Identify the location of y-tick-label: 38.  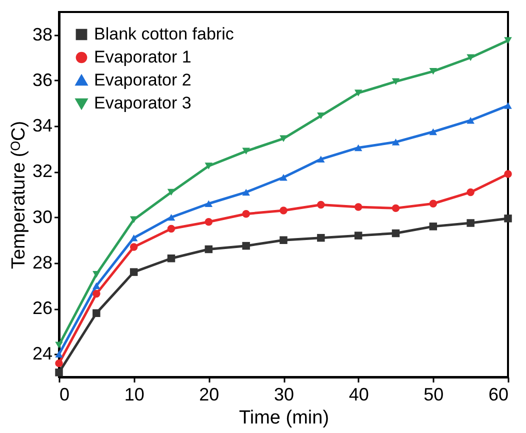
(42, 34).